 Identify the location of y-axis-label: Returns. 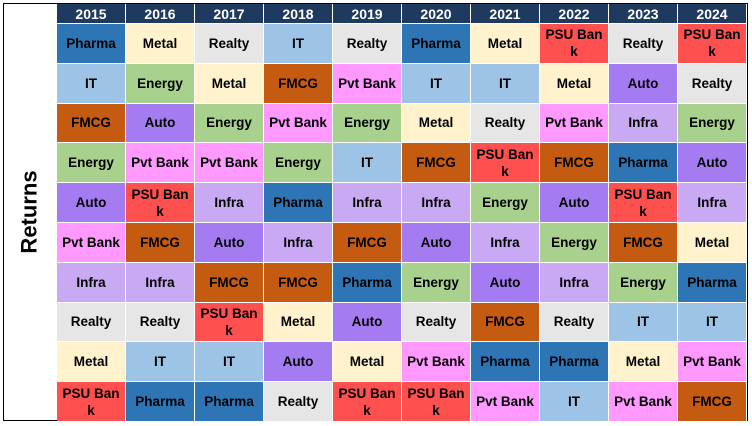
(29, 212).